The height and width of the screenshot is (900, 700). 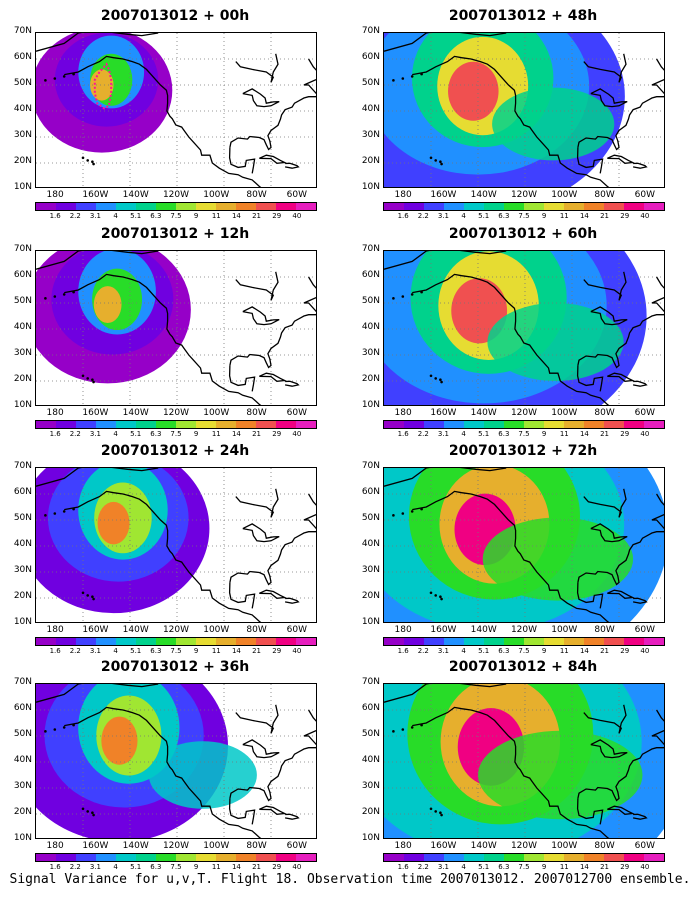 What do you see at coordinates (523, 16) in the screenshot?
I see `panel-title: 2007013012 + 48h` at bounding box center [523, 16].